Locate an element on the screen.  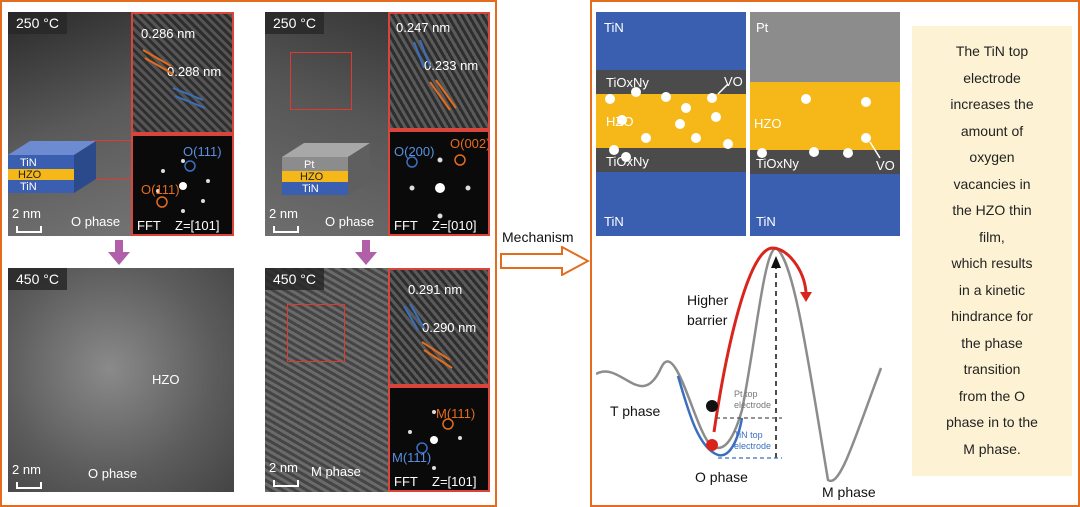
layer-label: HZO is located at coordinates (768, 123).